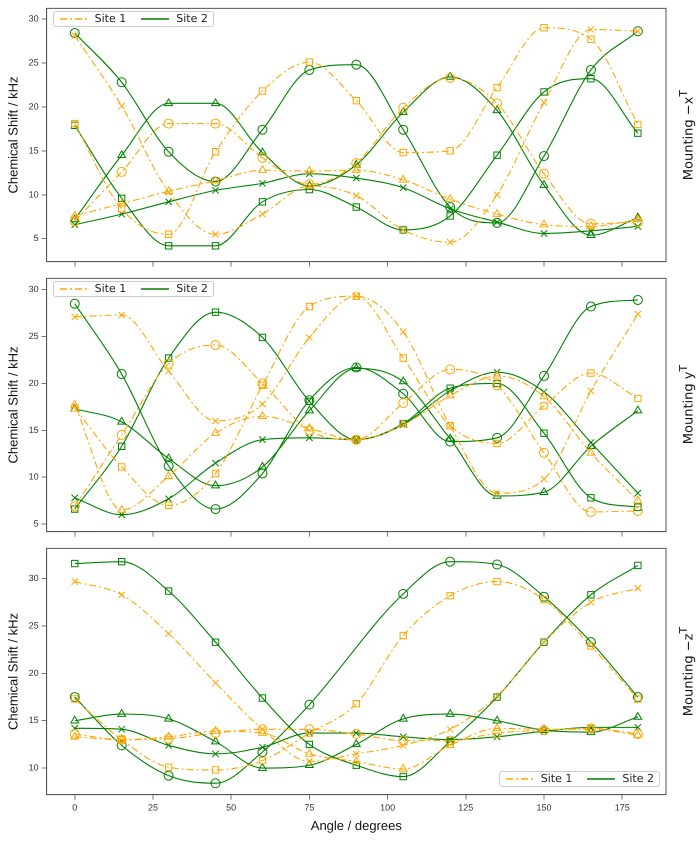  What do you see at coordinates (309, 807) in the screenshot?
I see `x-tick-label: 75` at bounding box center [309, 807].